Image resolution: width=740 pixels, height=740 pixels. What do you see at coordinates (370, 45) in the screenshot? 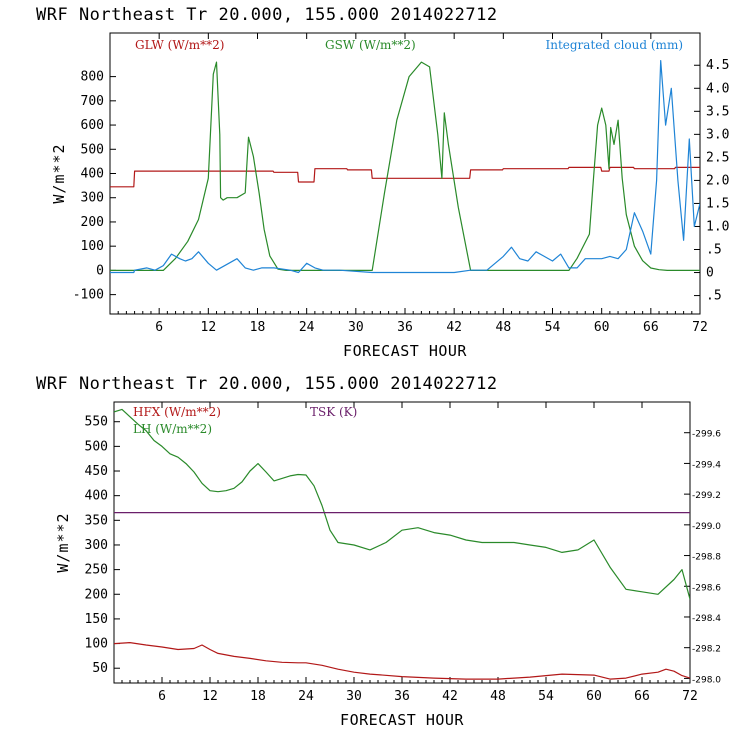
I see `legend-gsw: GSW (W/m**2)` at bounding box center [370, 45].